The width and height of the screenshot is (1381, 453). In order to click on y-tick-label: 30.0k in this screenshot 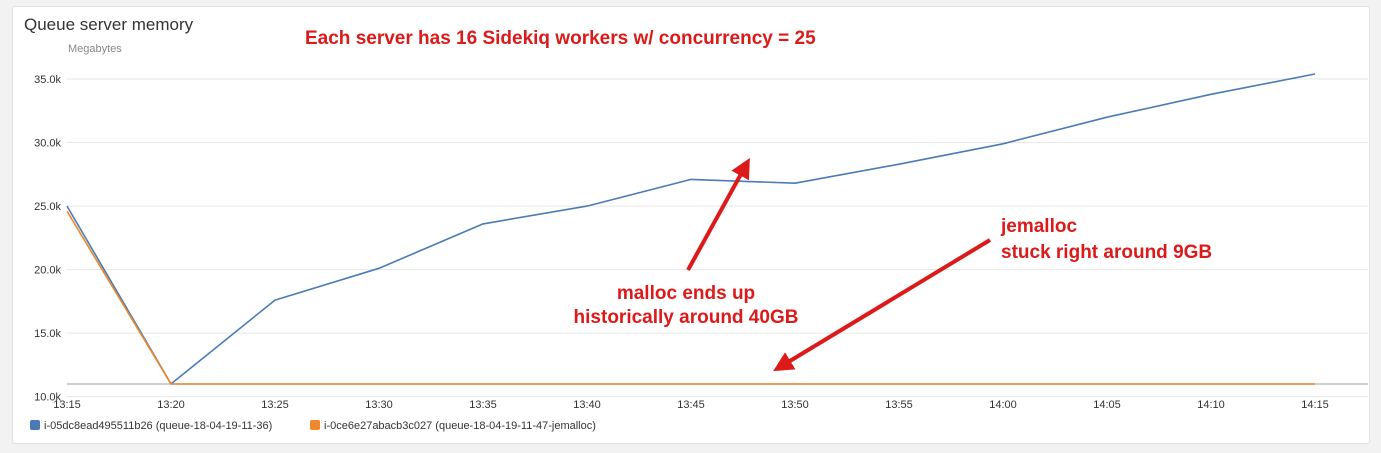, I will do `click(47, 144)`.